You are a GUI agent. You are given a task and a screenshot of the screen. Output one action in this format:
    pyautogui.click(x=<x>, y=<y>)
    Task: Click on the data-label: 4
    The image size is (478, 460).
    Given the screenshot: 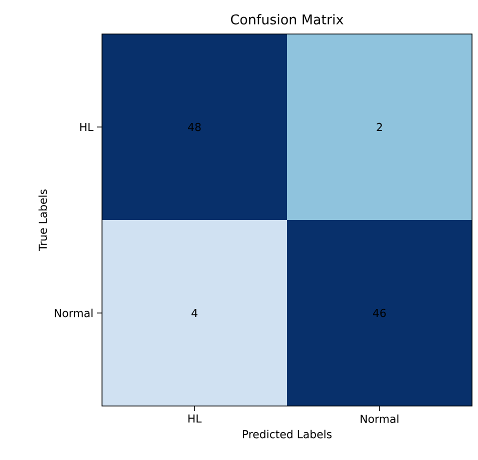 What is the action you would take?
    pyautogui.click(x=195, y=313)
    